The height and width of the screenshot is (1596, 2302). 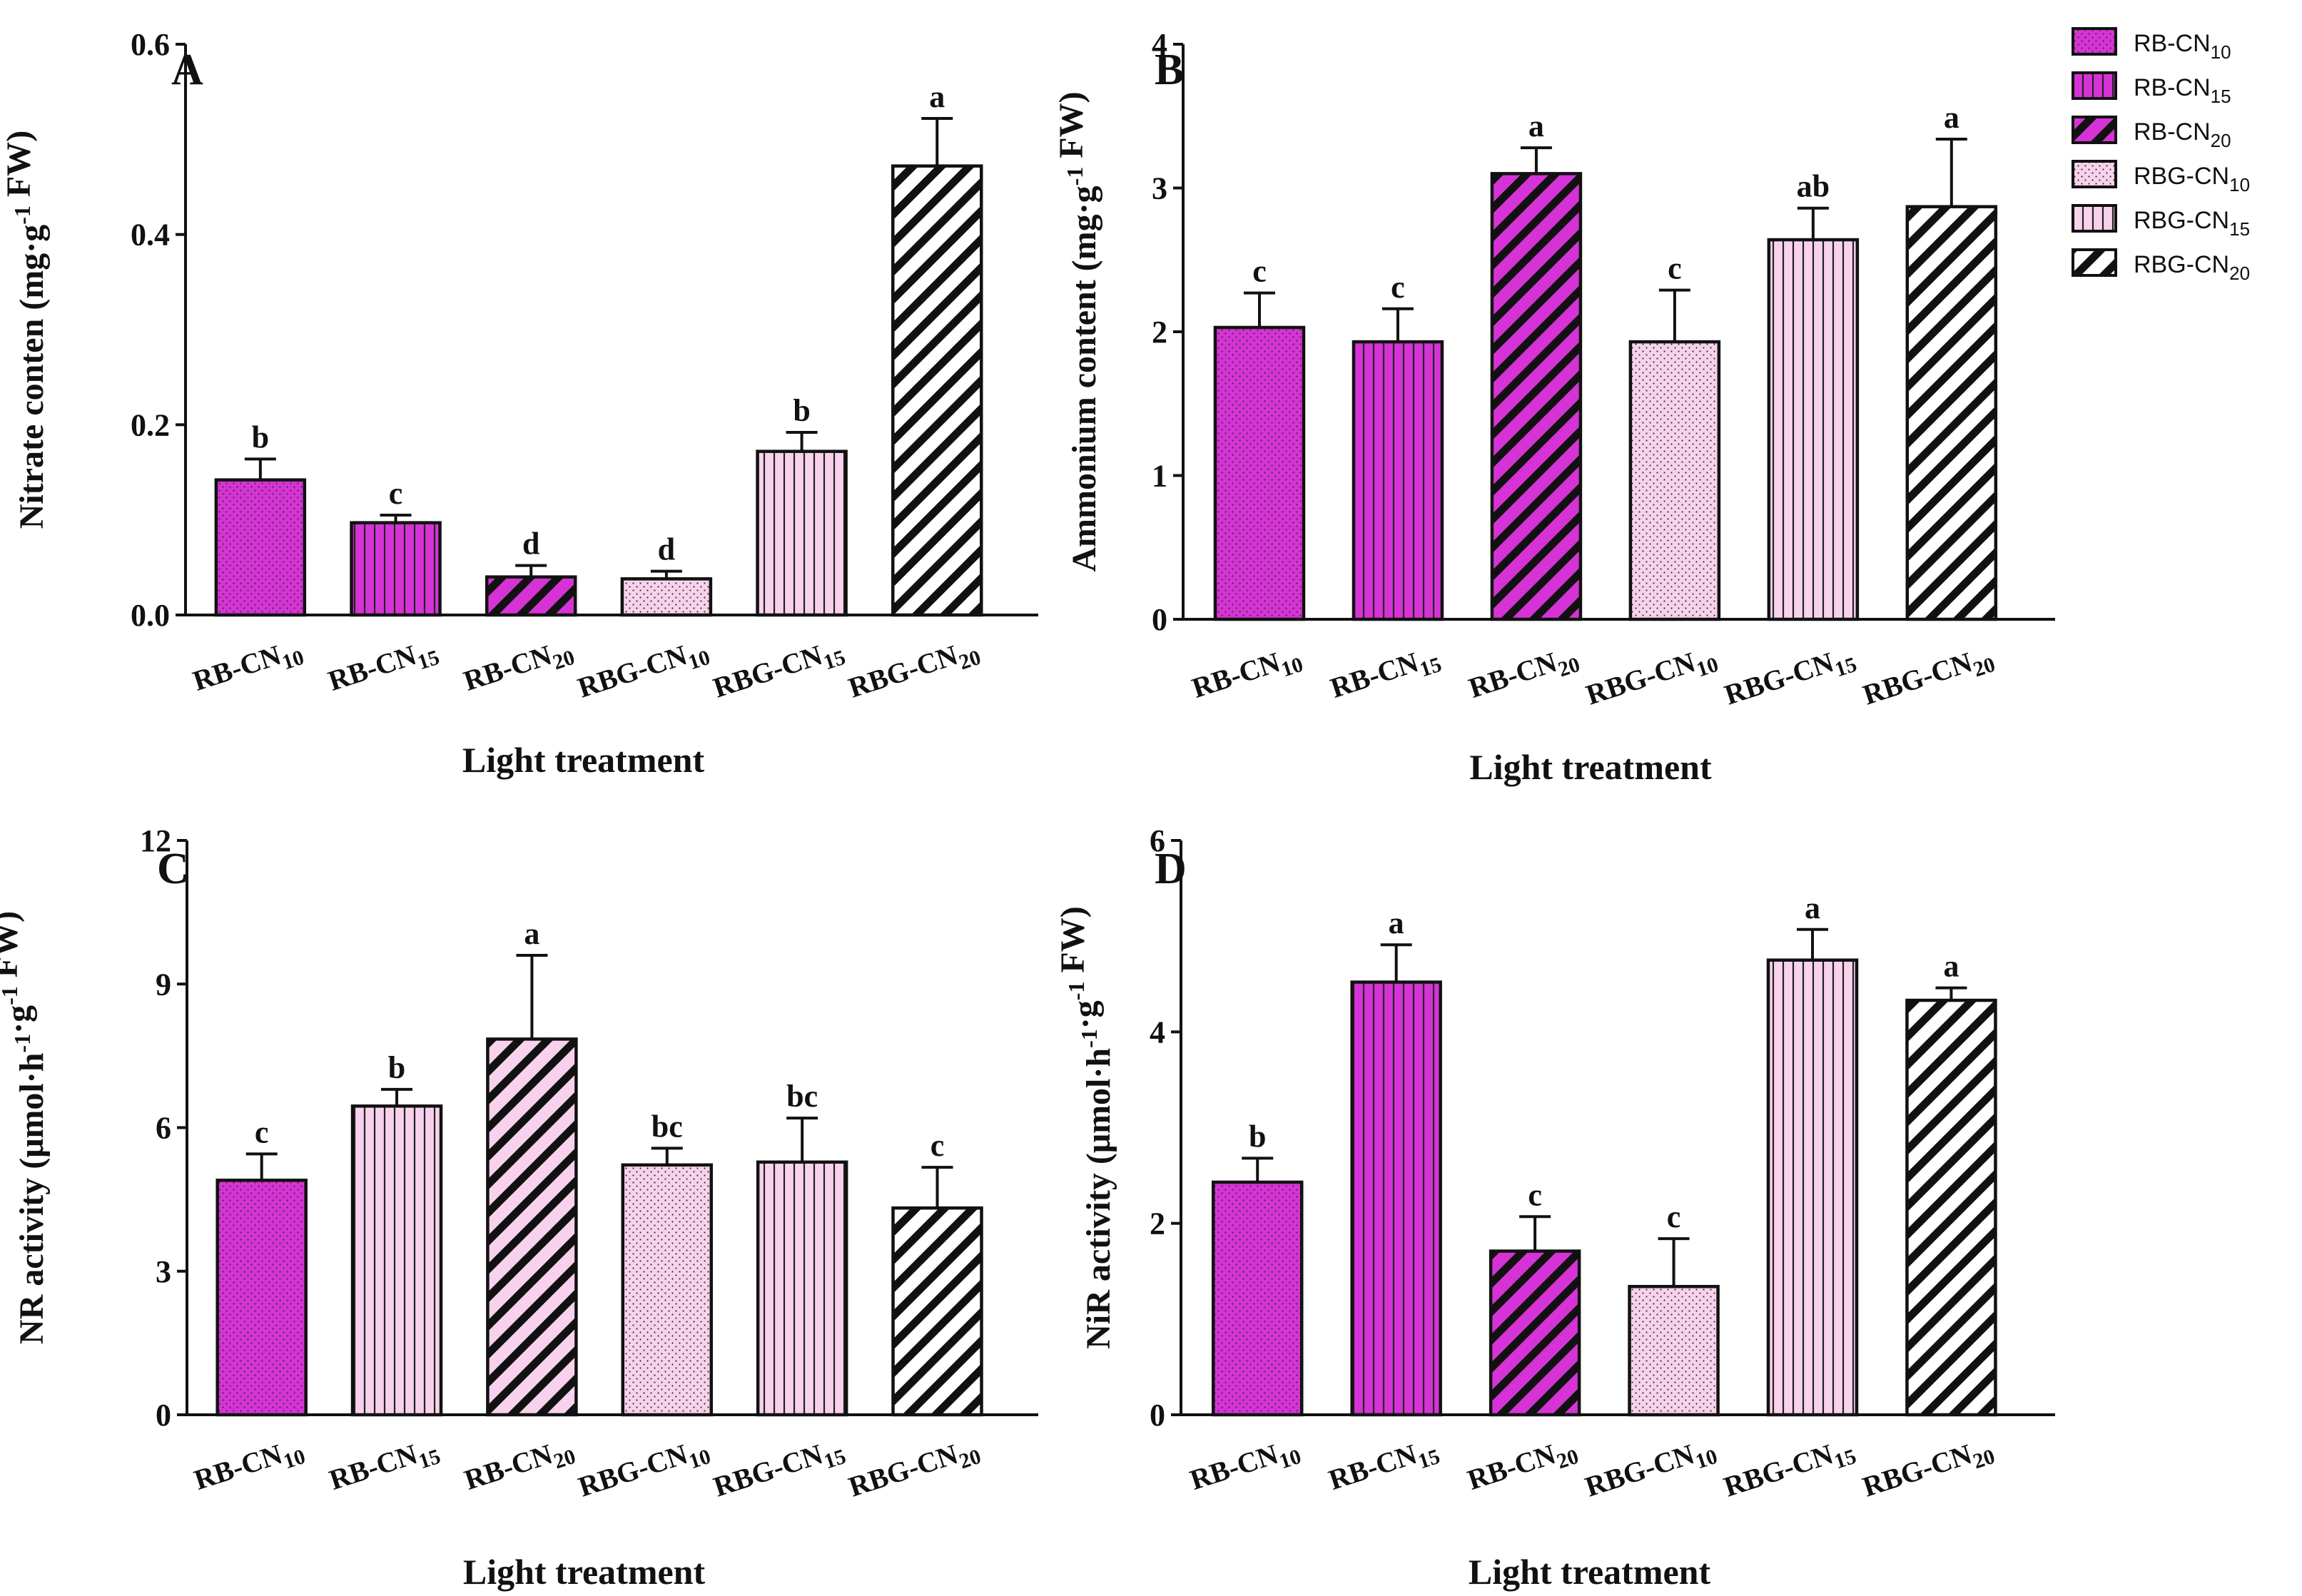 What do you see at coordinates (150, 235) in the screenshot?
I see `y-tick-label: 0.4` at bounding box center [150, 235].